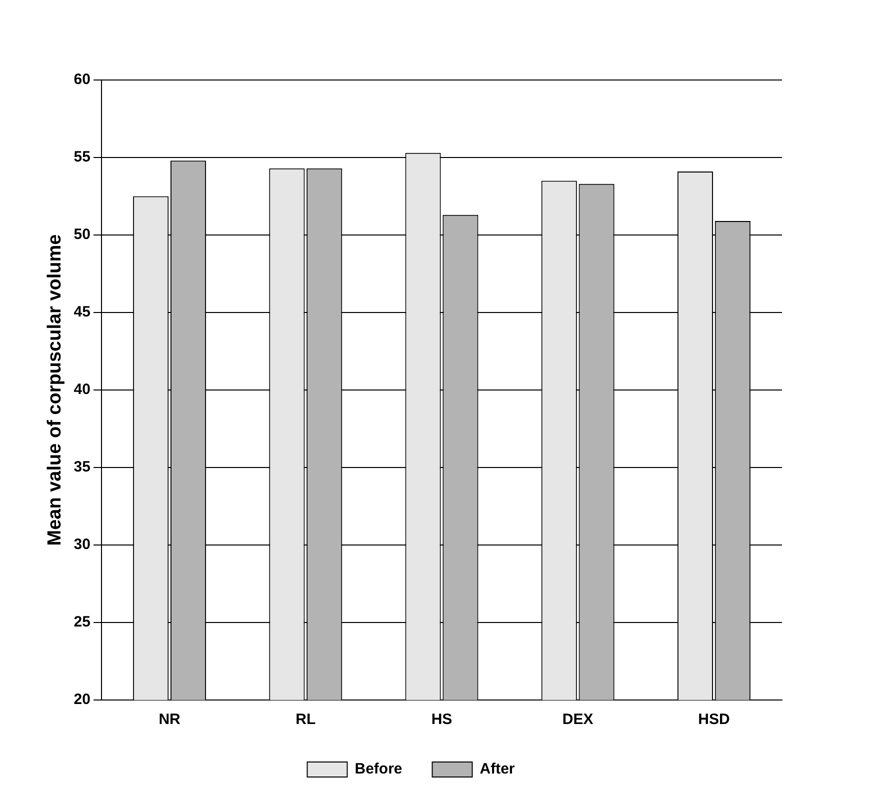  Describe the element at coordinates (82, 467) in the screenshot. I see `y-tick-label: 35` at that location.